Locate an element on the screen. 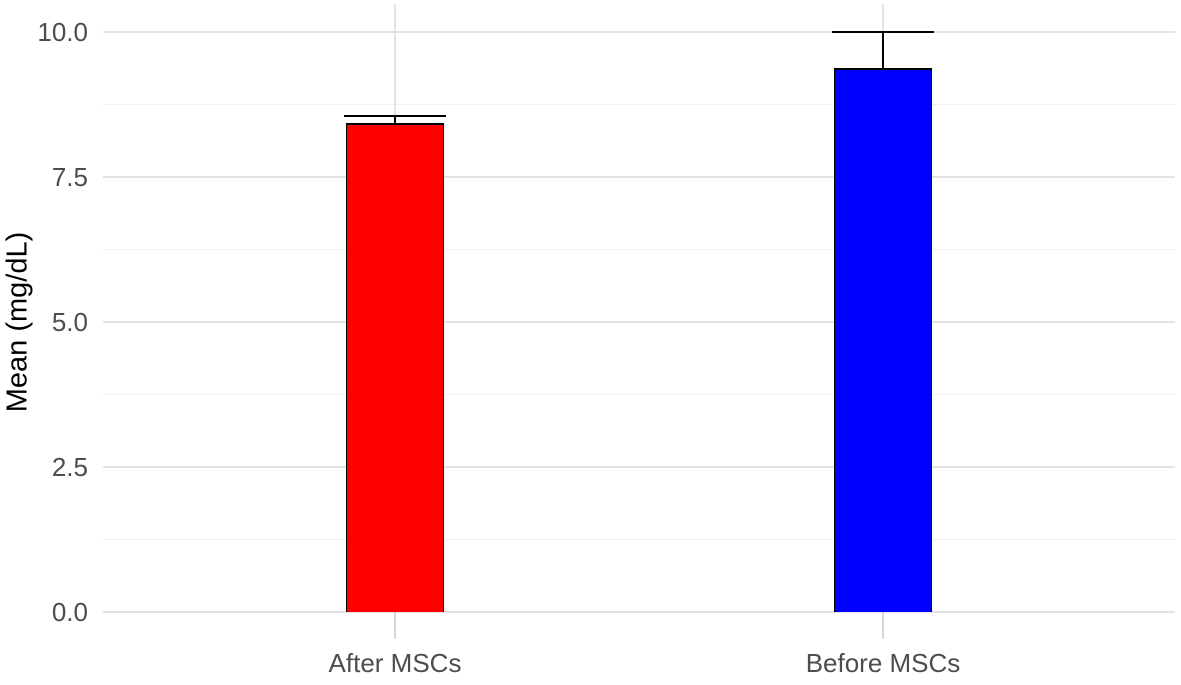 This screenshot has width=1181, height=685. y-tick-label: 2.5 is located at coordinates (69, 467).